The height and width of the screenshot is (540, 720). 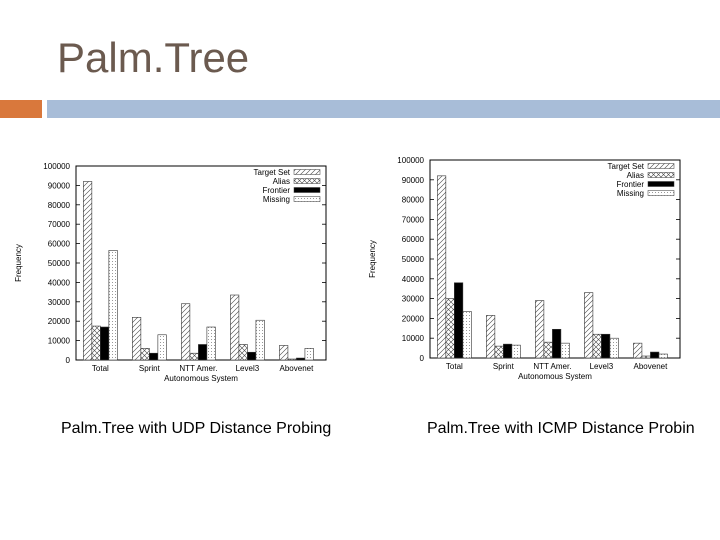 What do you see at coordinates (383, 109) in the screenshot?
I see `accent-bar-blue` at bounding box center [383, 109].